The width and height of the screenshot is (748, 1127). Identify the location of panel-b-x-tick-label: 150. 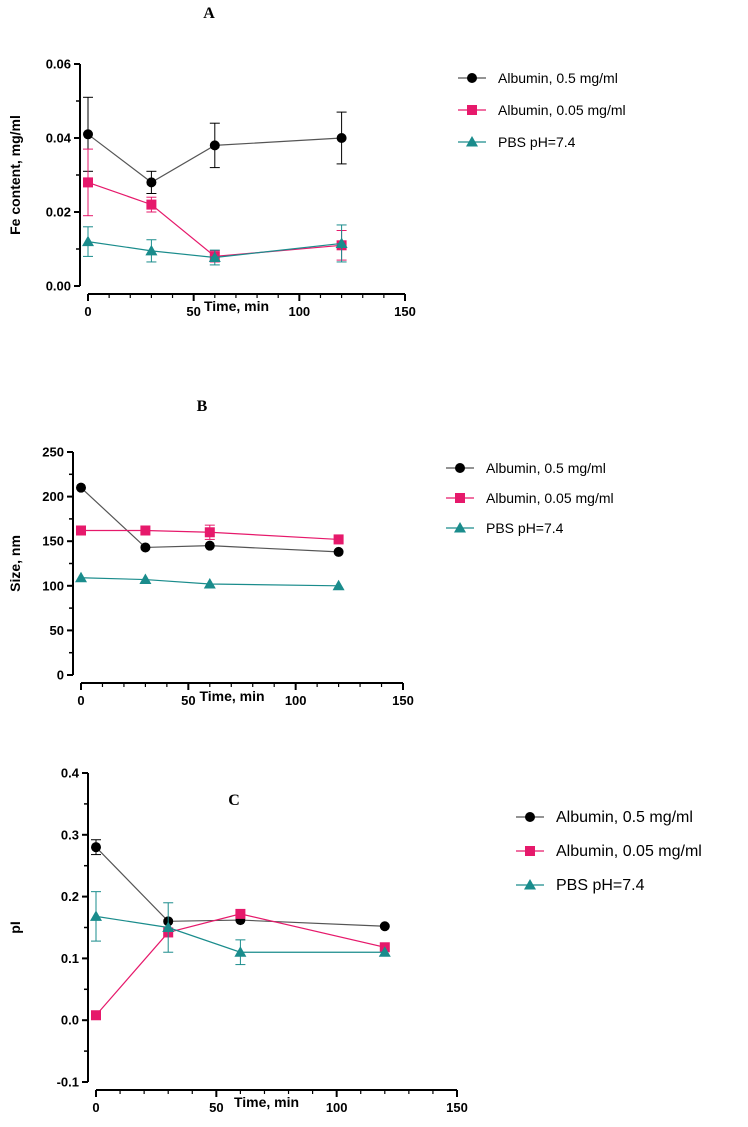
(403, 700).